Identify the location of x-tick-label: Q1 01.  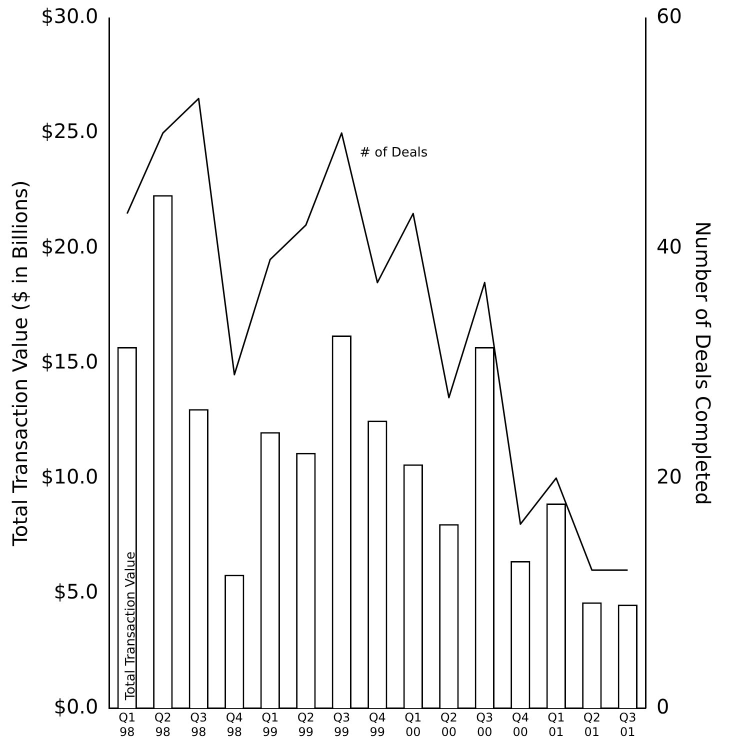
(556, 724).